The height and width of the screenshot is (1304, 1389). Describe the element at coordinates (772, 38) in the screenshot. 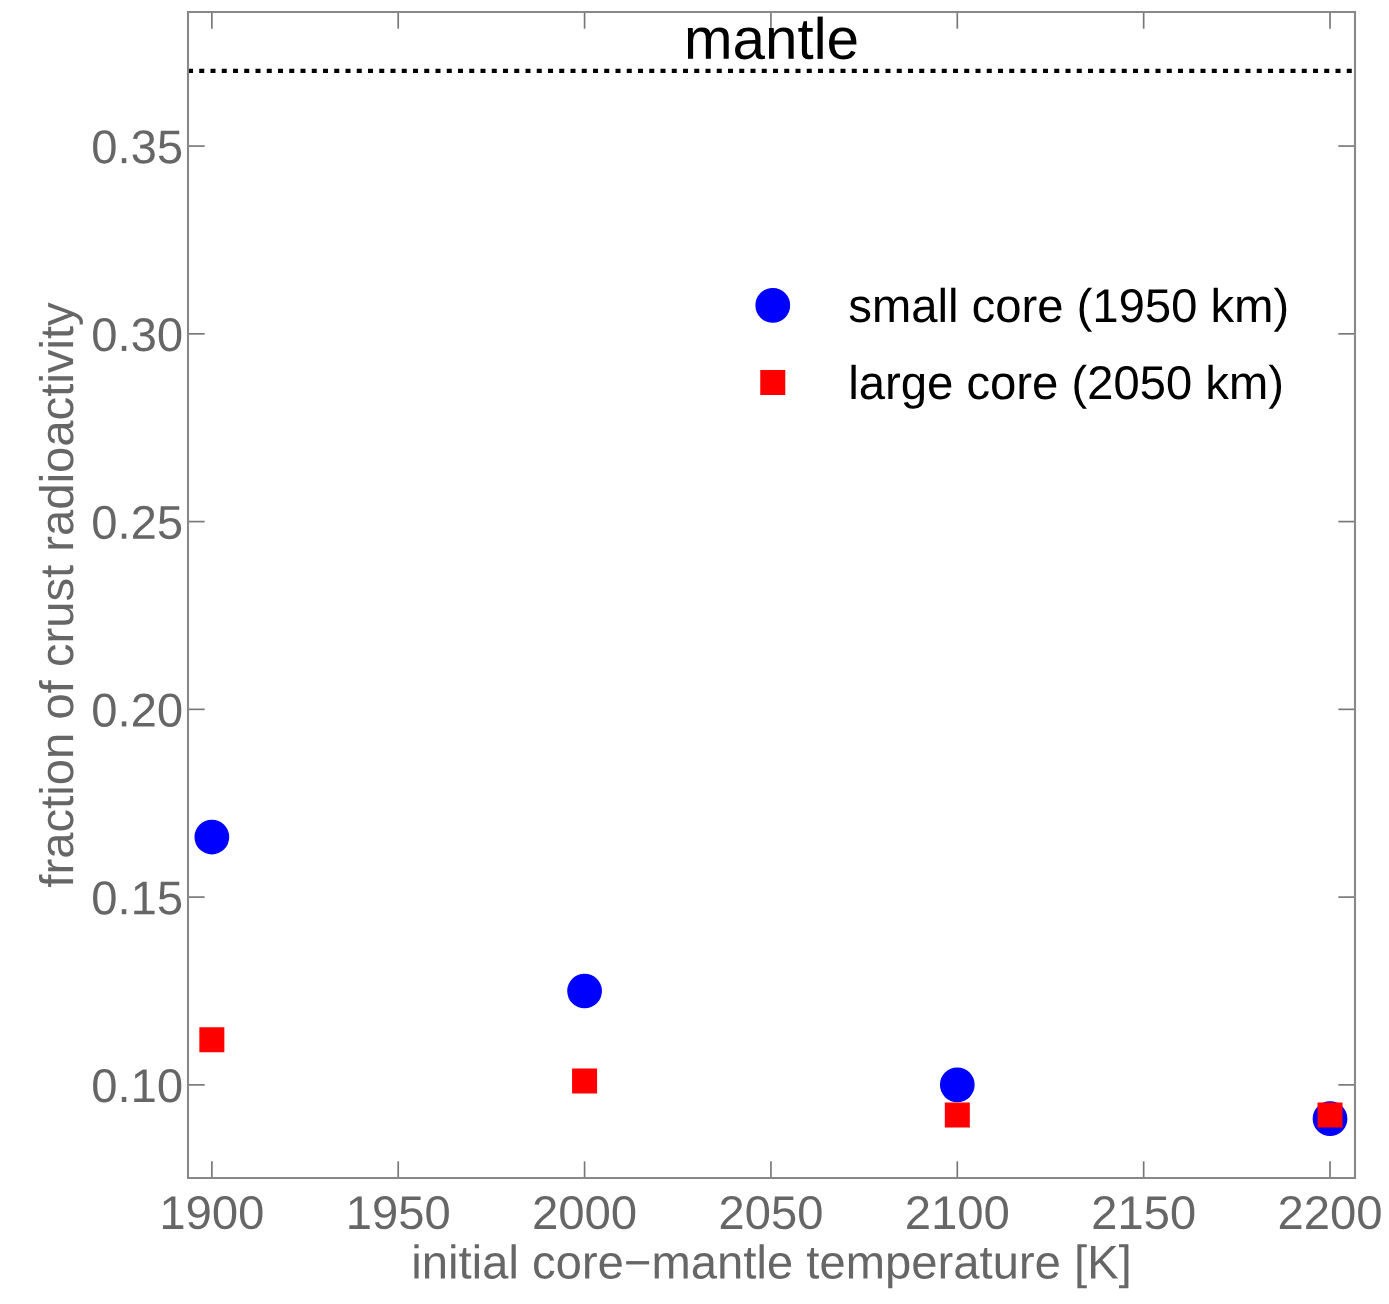

I see `ref-line-label: mantle` at that location.